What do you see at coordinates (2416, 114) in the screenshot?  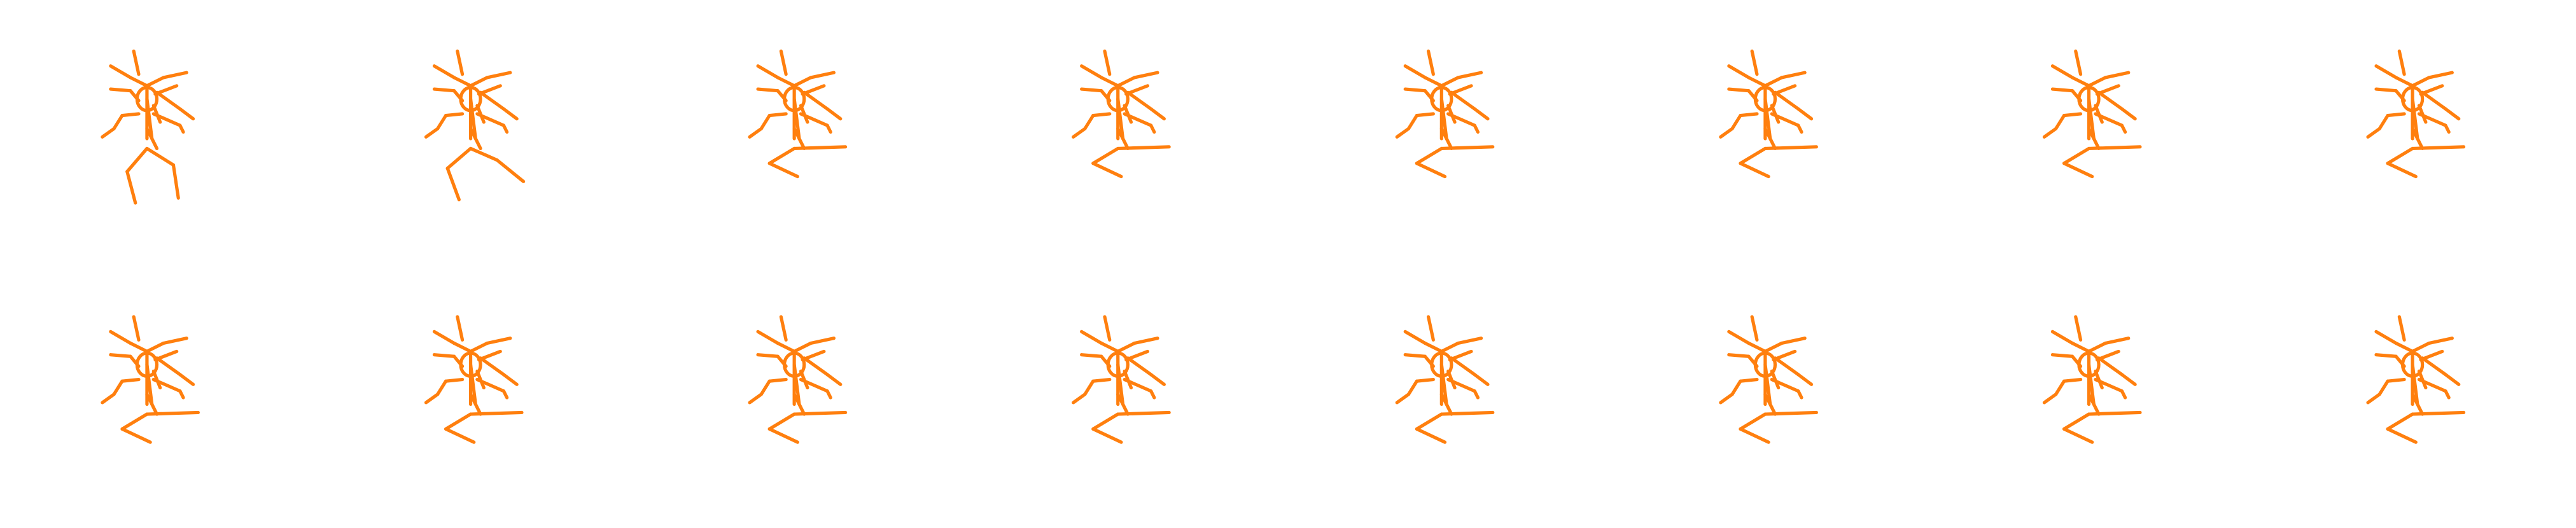 I see `frame-8-pose-kick` at bounding box center [2416, 114].